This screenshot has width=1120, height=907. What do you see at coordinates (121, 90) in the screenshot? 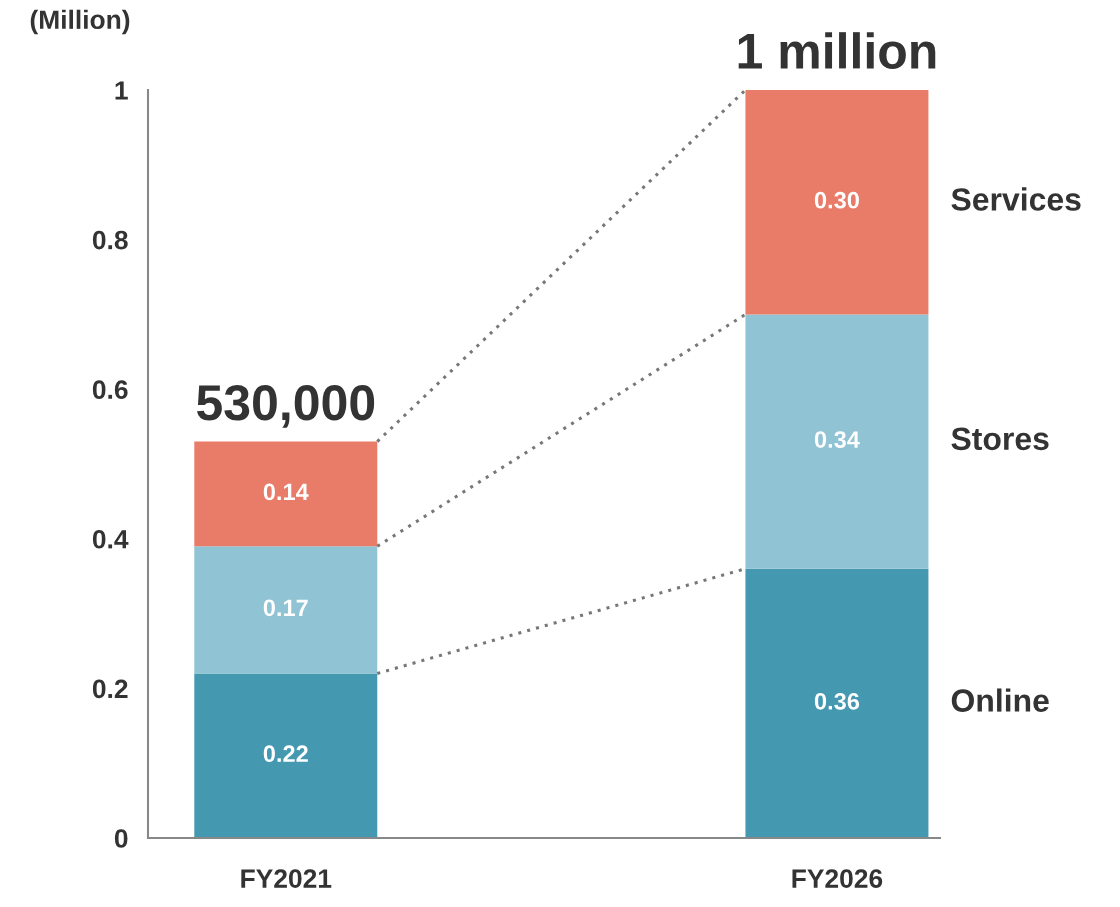
I see `y-tick-label: 1` at bounding box center [121, 90].